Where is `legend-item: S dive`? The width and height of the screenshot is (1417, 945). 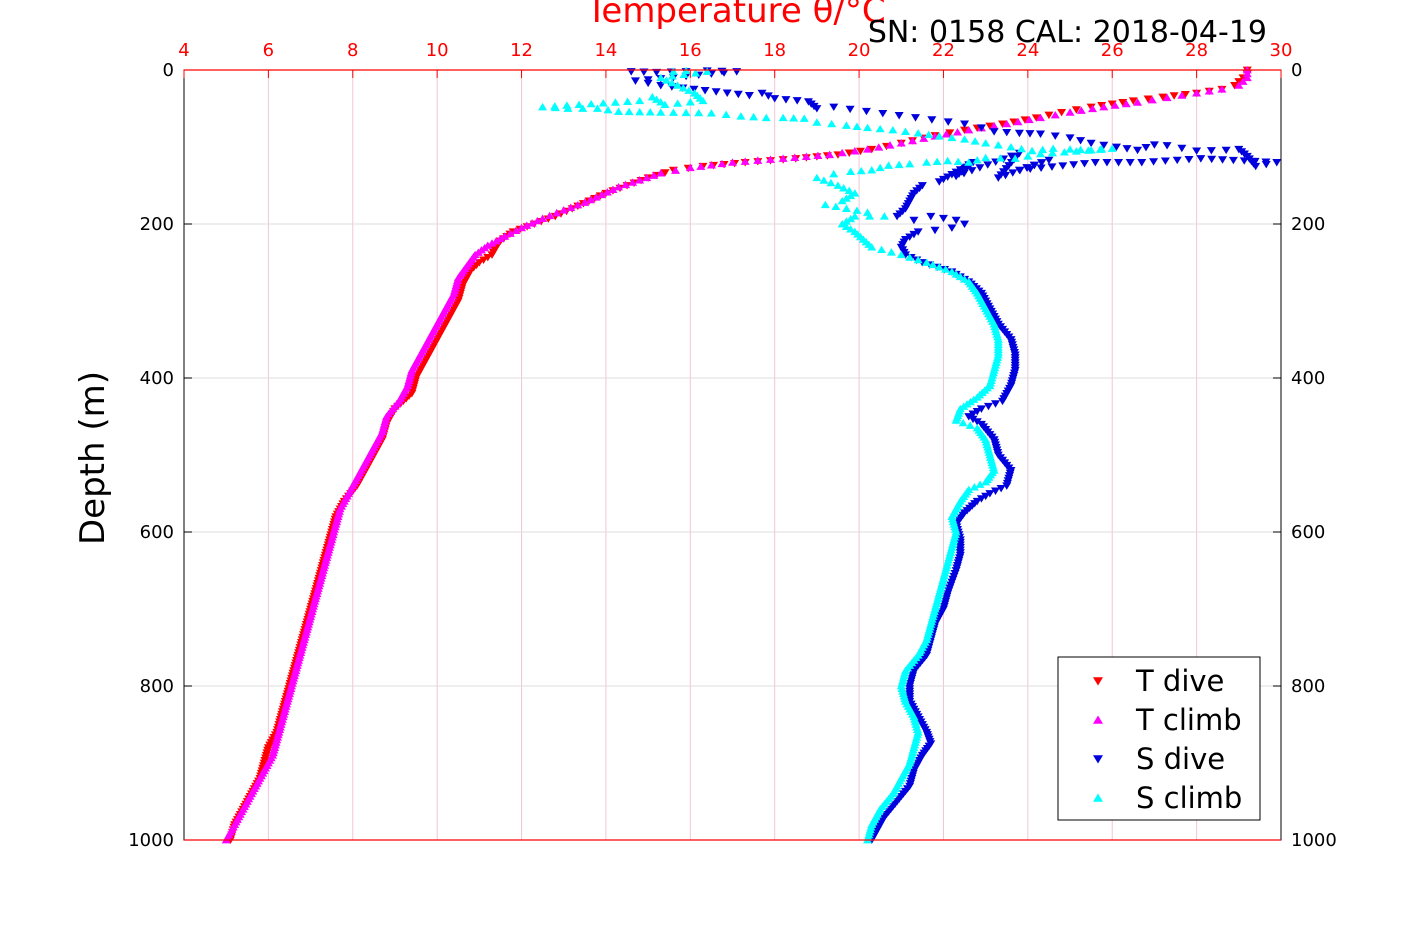
legend-item: S dive is located at coordinates (1159, 759).